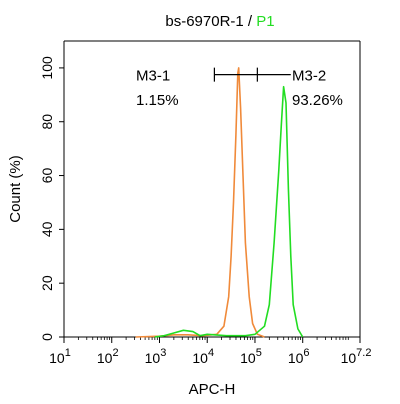 This screenshot has width=400, height=404. I want to click on y-tick-label: 0, so click(47, 337).